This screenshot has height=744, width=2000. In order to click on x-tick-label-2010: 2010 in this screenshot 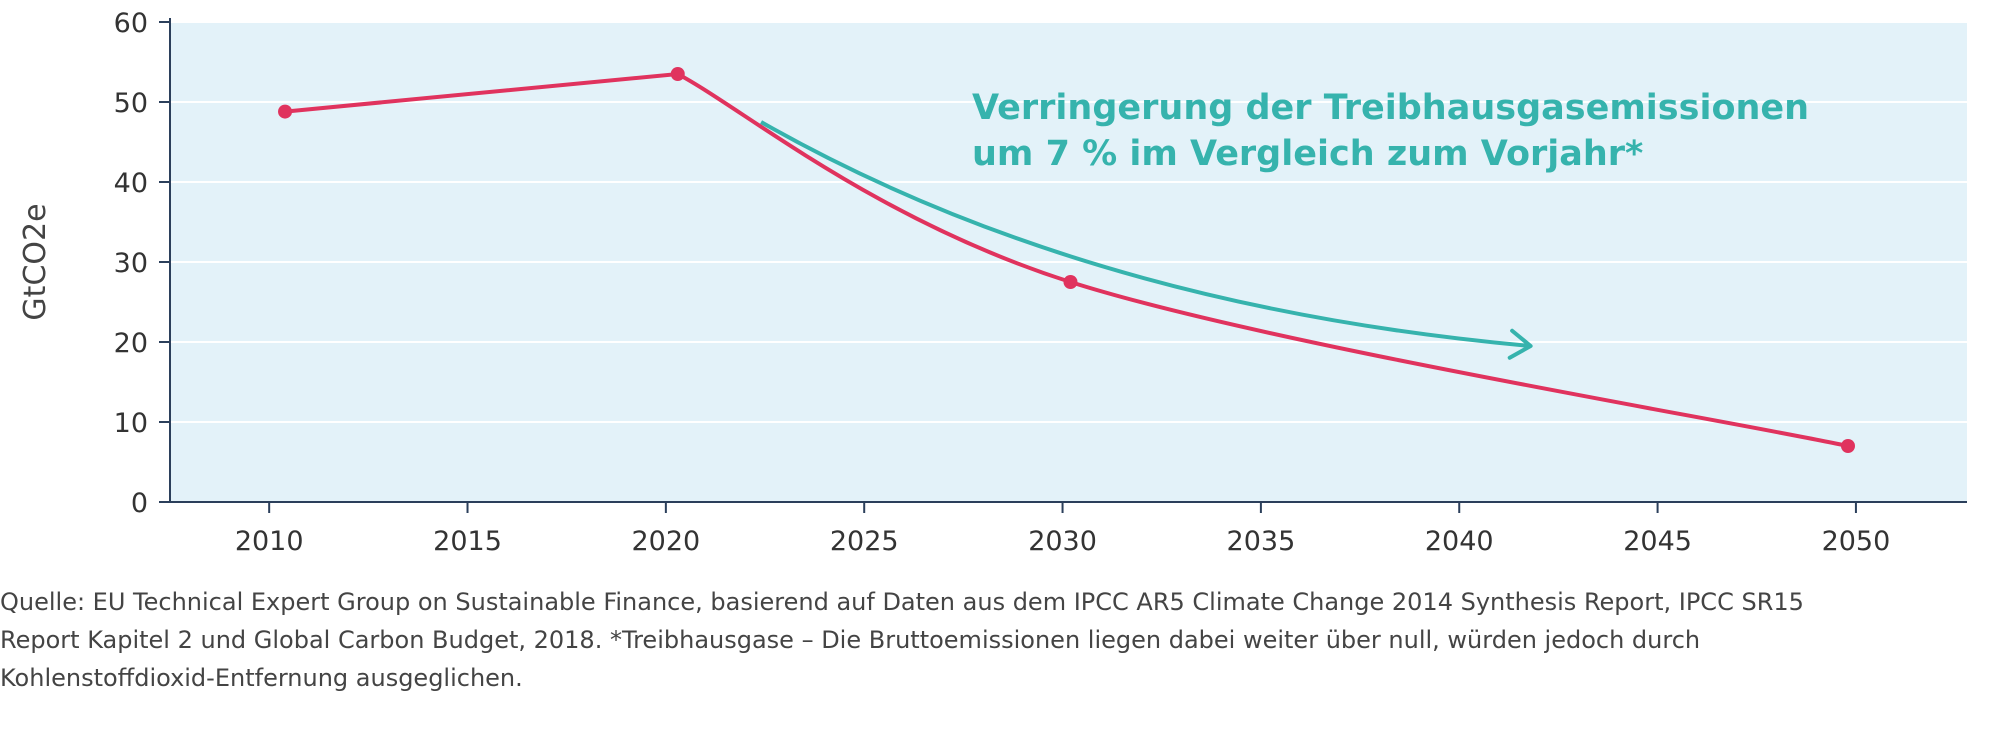, I will do `click(269, 541)`.